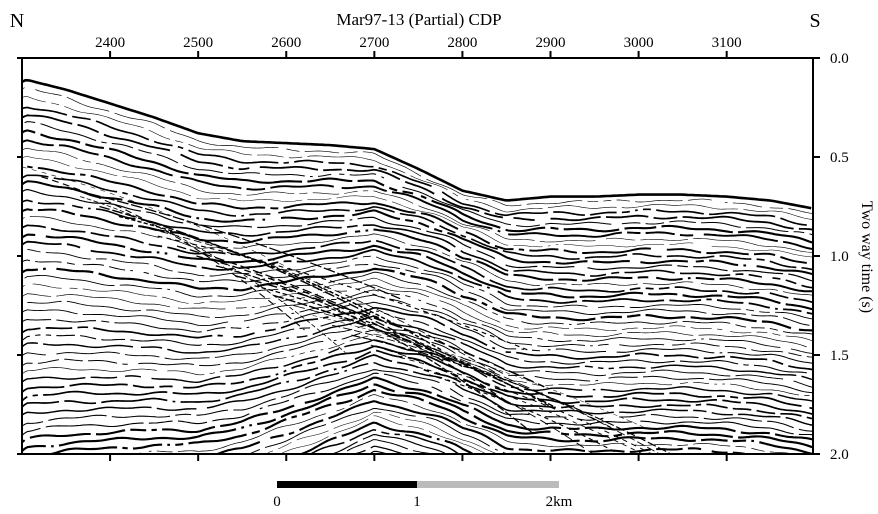 The height and width of the screenshot is (514, 878). I want to click on y-tick-label: 0.5, so click(839, 158).